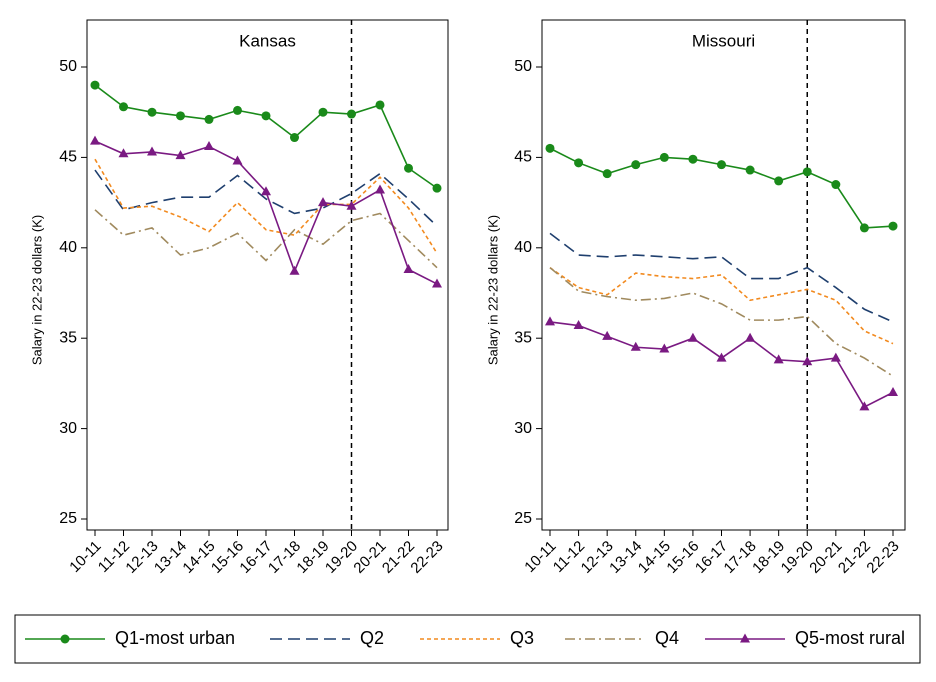  I want to click on x-tick-label: 17-18, so click(740, 557).